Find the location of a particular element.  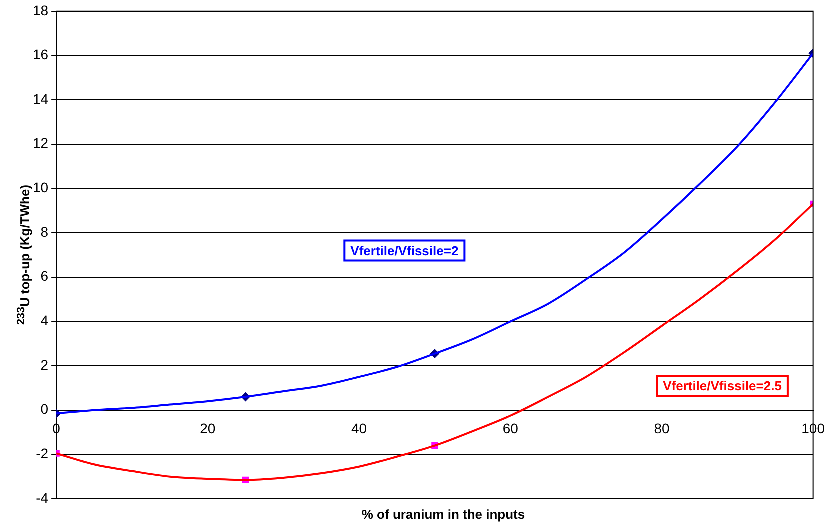

y-tick-label: 14 is located at coordinates (40, 98).